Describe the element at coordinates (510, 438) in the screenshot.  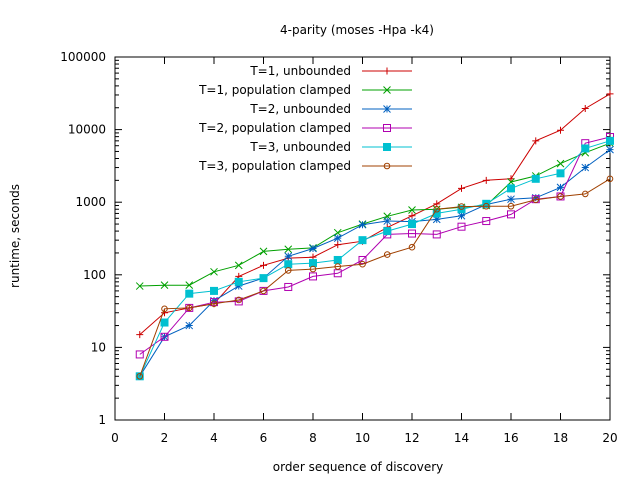
I see `x-tick-label: 16` at that location.